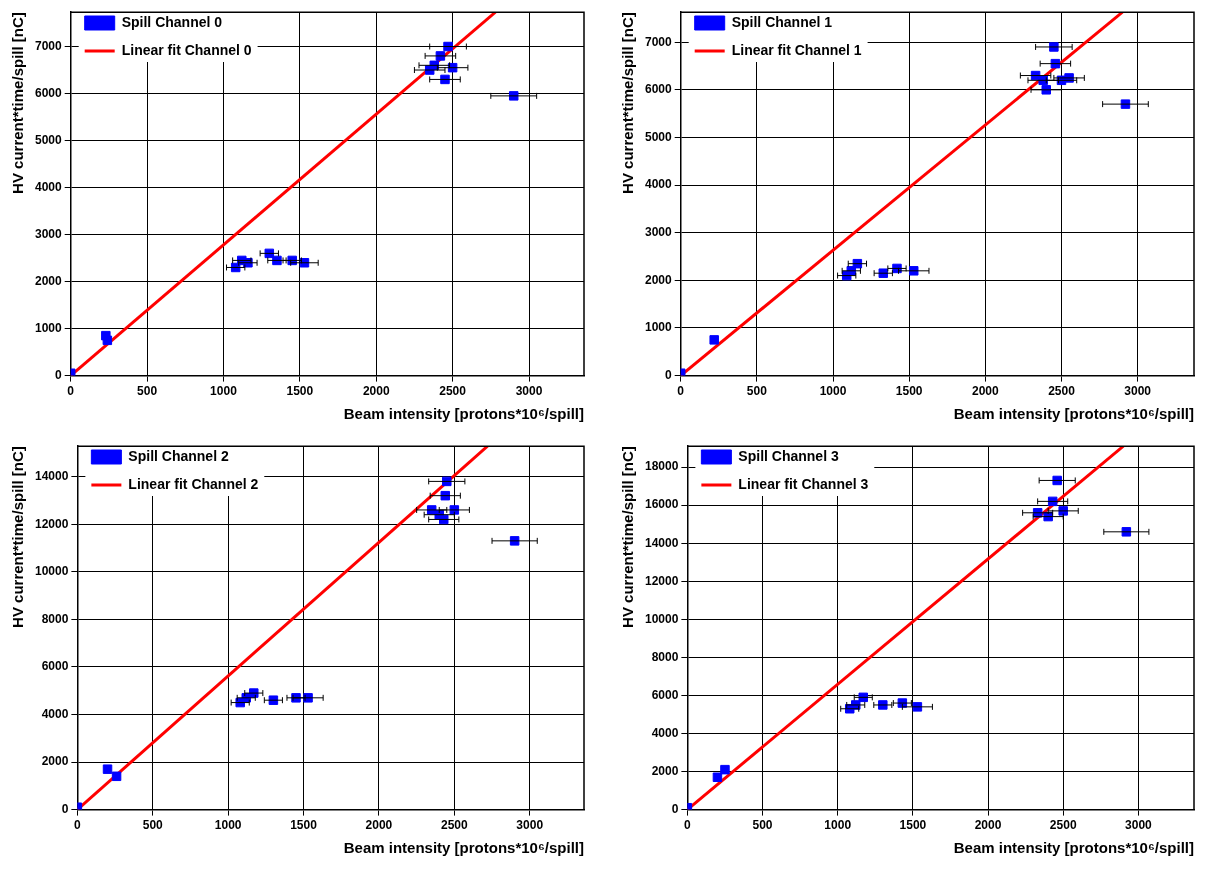 The width and height of the screenshot is (1215, 869). I want to click on legend-label: Spill Channel 2, so click(178, 455).